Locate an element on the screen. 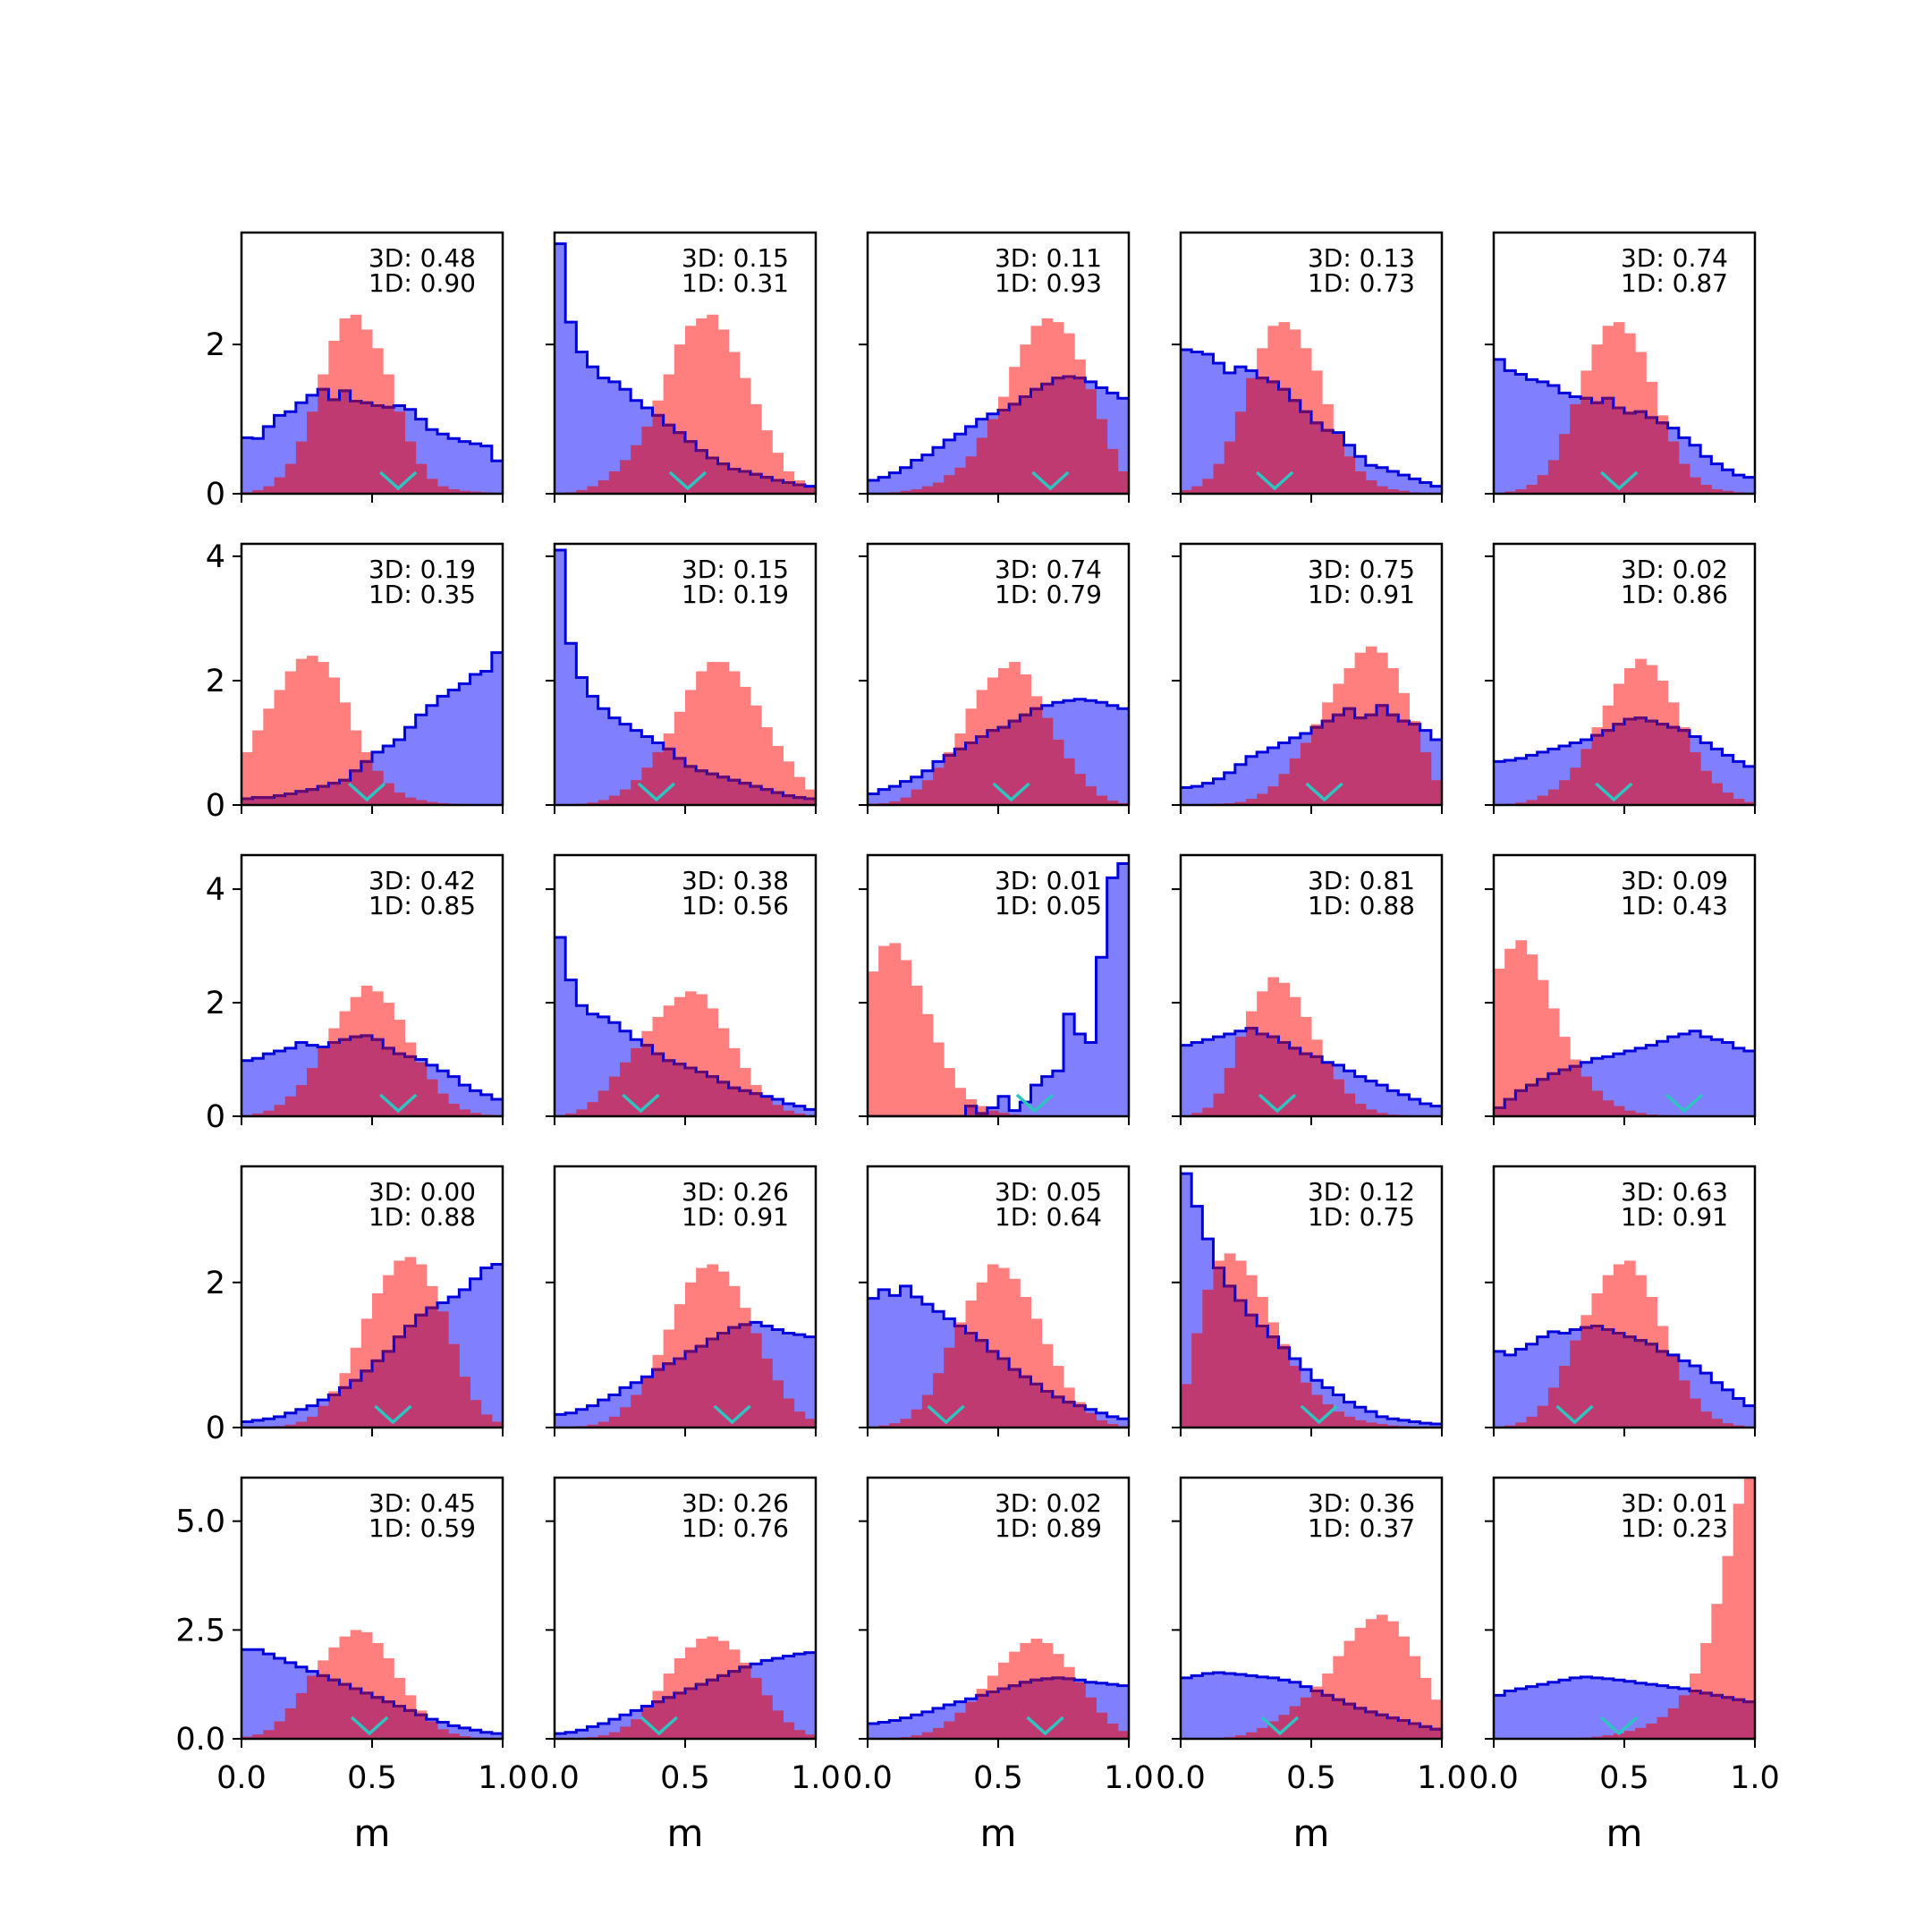  x-tick-label: 0.5 is located at coordinates (685, 1778).